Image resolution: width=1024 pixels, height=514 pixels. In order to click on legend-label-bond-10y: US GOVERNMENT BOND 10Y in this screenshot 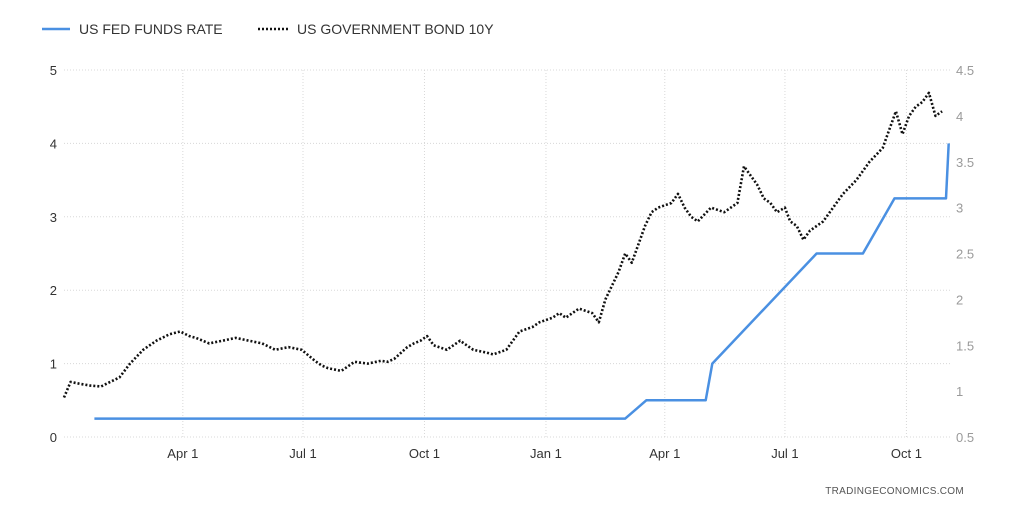, I will do `click(395, 29)`.